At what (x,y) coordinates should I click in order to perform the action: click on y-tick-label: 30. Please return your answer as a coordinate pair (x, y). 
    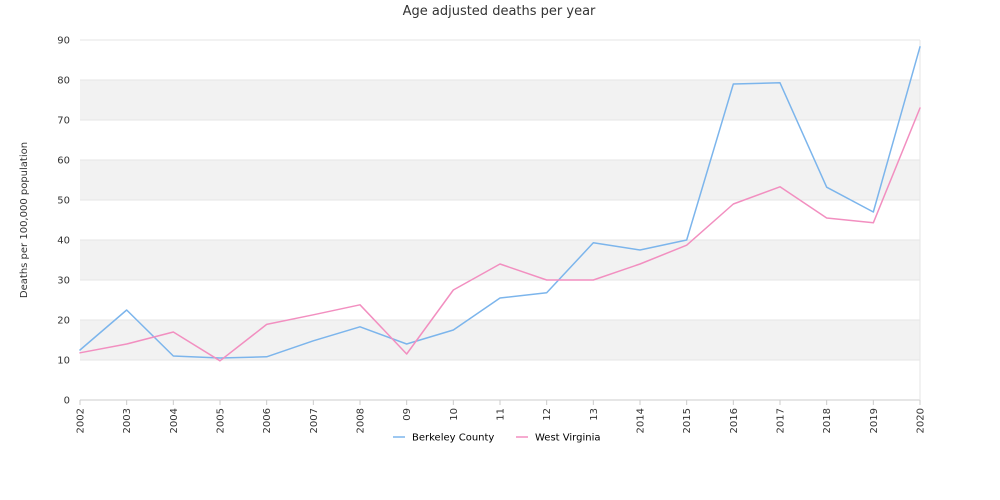
    Looking at the image, I should click on (63, 281).